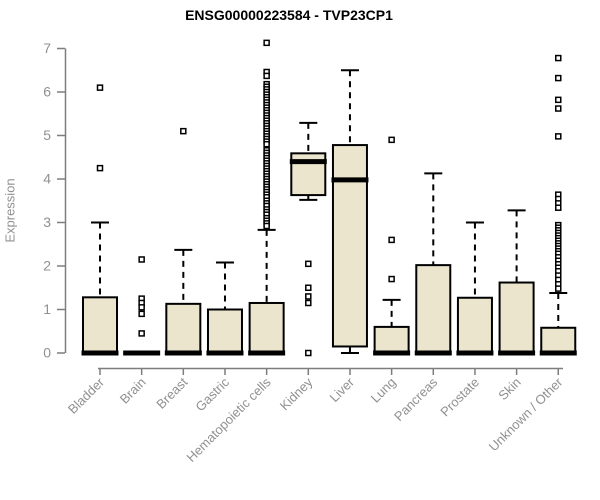 The height and width of the screenshot is (500, 600). Describe the element at coordinates (474, 325) in the screenshot. I see `box-prostate` at that location.